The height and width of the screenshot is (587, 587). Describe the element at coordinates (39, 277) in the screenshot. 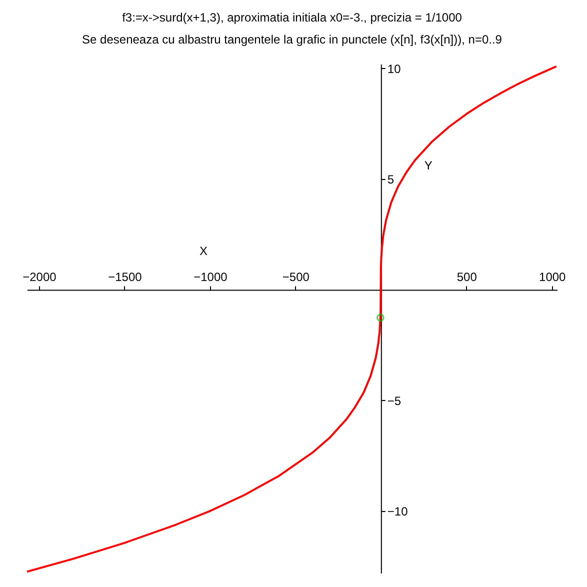

I see `x-tick-label: −2000` at that location.